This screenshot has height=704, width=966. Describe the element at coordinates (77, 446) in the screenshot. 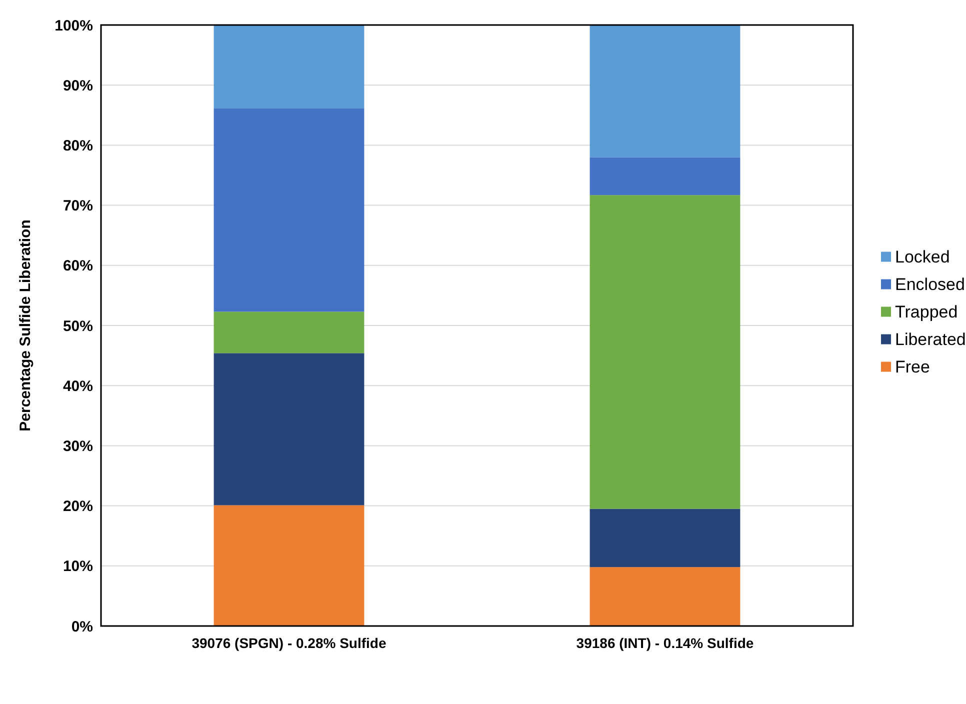

I see `y-tick-label: 30%` at that location.